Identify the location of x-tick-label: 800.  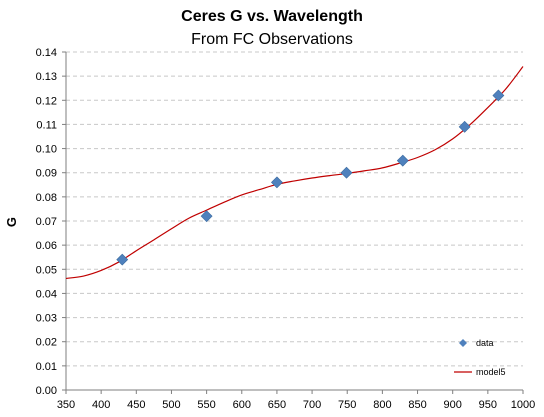
(382, 405).